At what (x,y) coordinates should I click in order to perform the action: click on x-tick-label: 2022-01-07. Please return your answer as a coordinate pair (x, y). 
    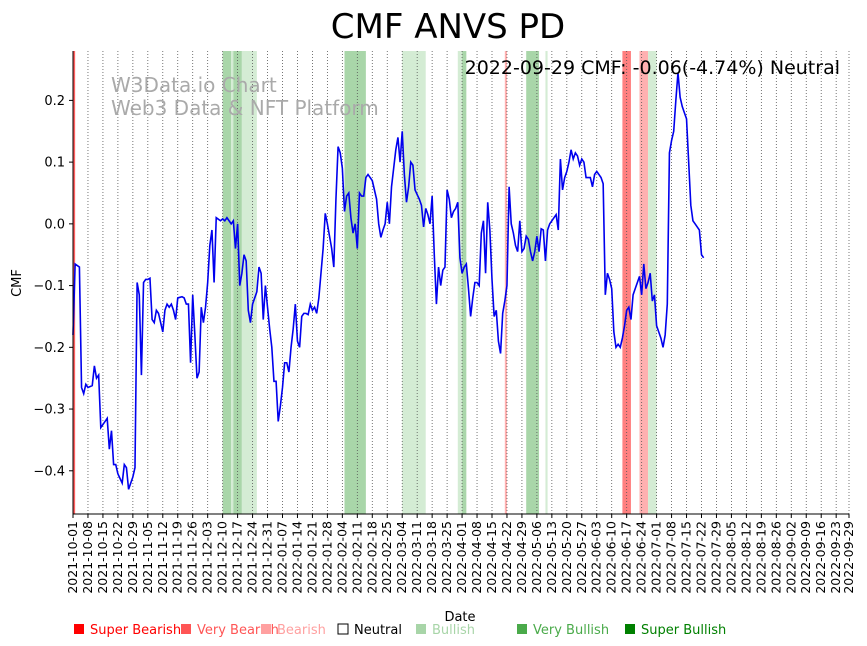
    Looking at the image, I should click on (281, 557).